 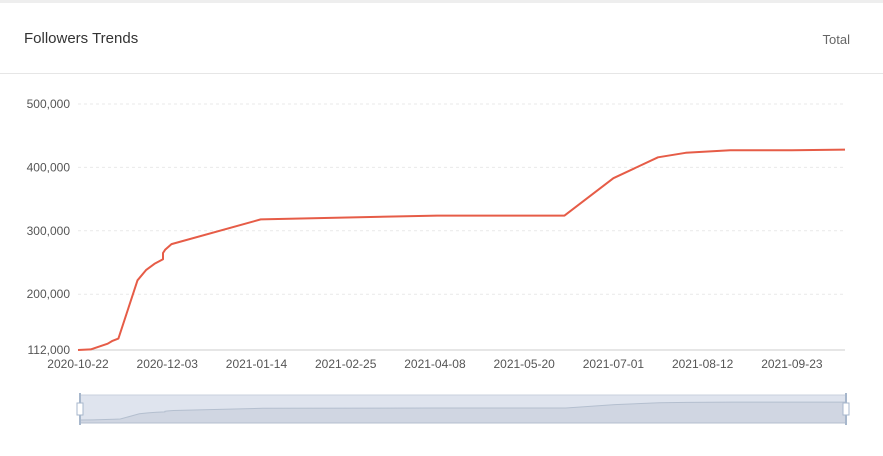 I want to click on x-tick-label: 2021-08-12, so click(x=703, y=364).